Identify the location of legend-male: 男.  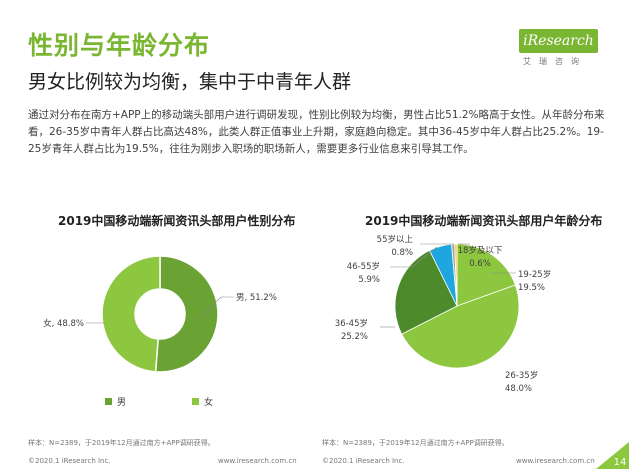
(115, 401).